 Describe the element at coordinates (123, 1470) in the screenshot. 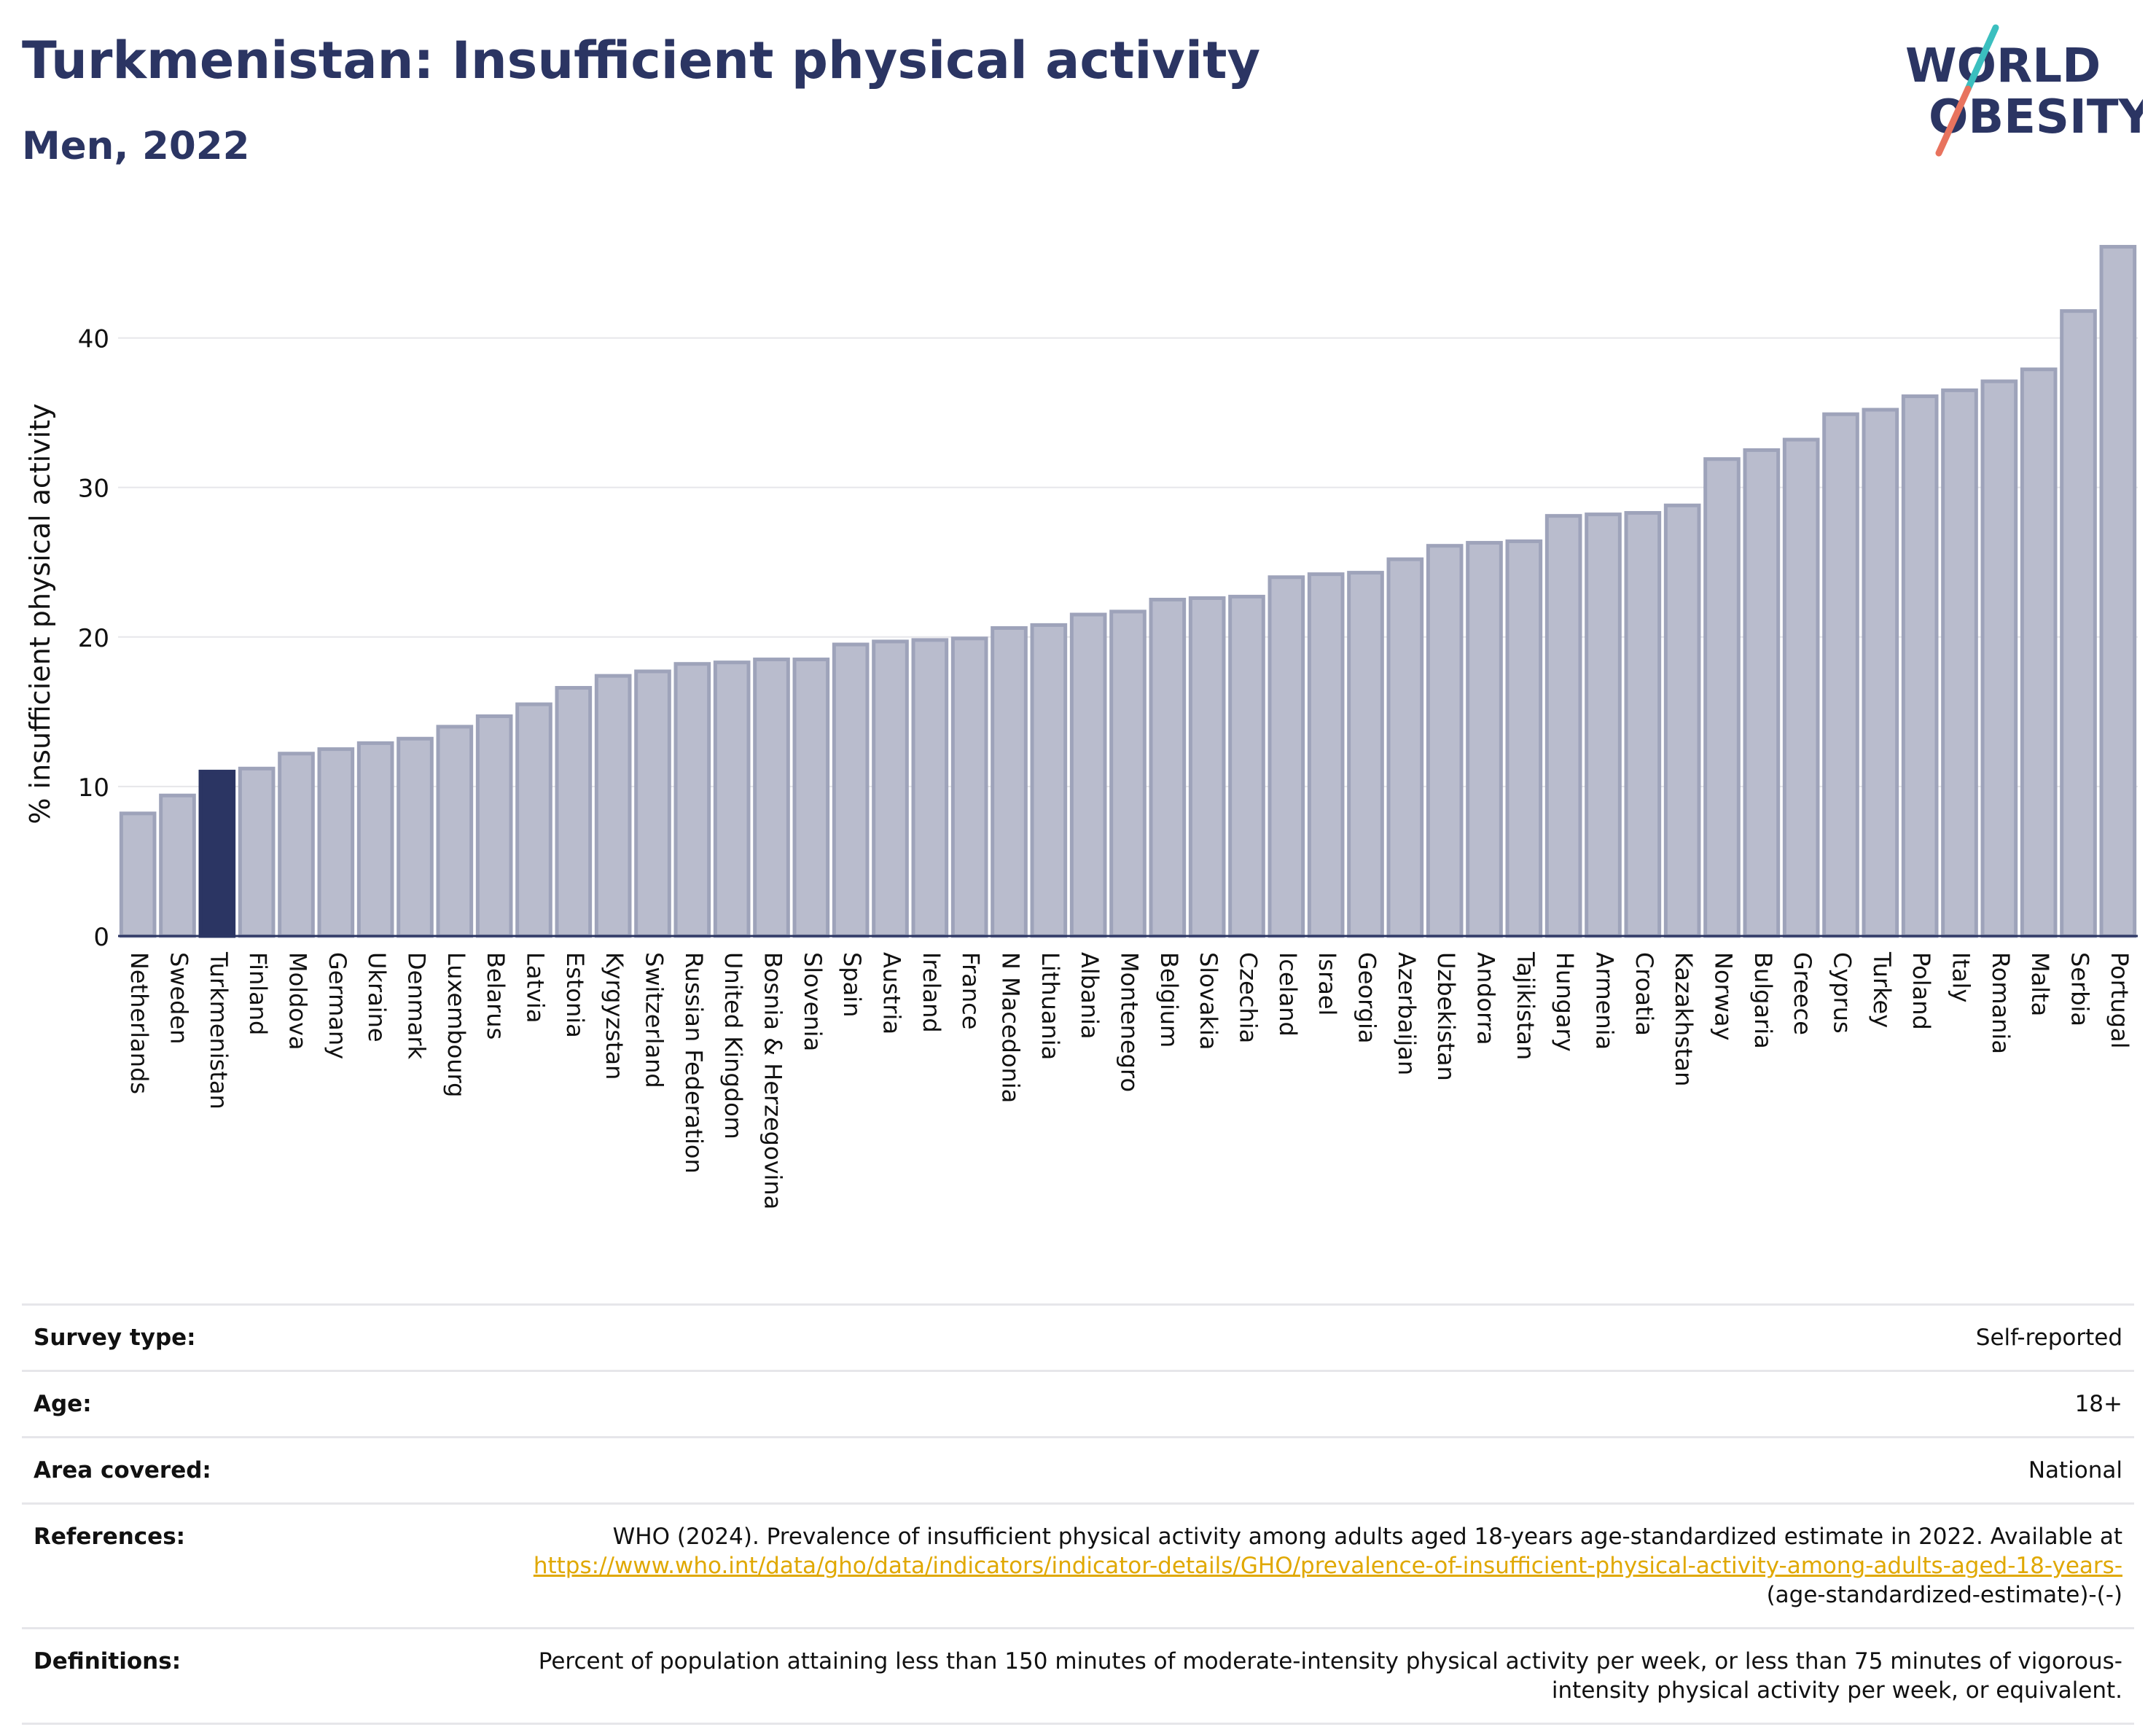

I see `meta-label: Area covered:` at that location.